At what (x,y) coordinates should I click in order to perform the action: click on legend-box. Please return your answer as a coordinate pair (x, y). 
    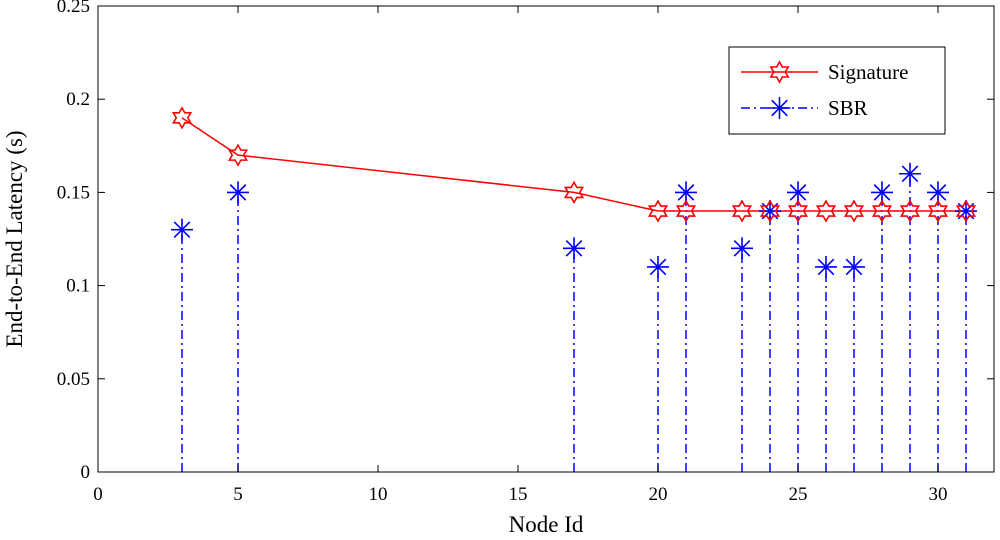
    Looking at the image, I should click on (837, 90).